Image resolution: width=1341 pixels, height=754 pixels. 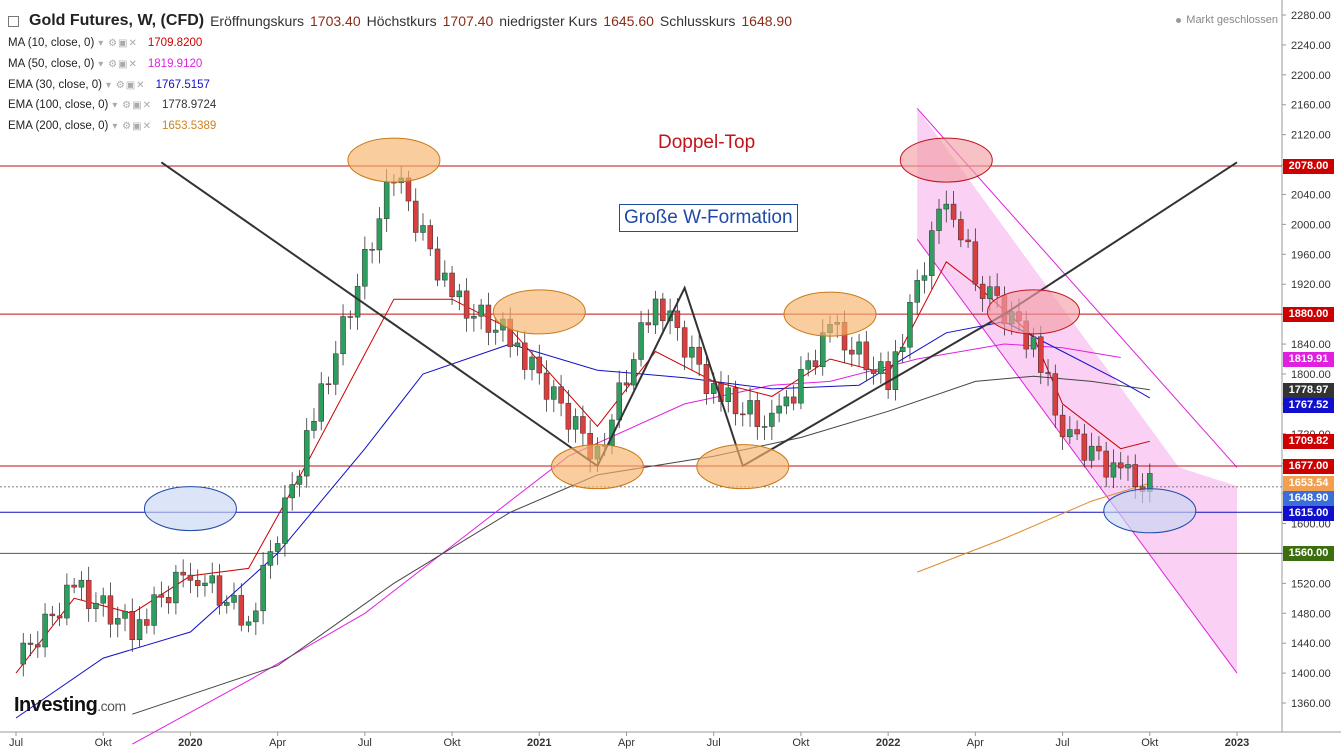 What do you see at coordinates (1237, 743) in the screenshot?
I see `x-tick-label: 2023` at bounding box center [1237, 743].